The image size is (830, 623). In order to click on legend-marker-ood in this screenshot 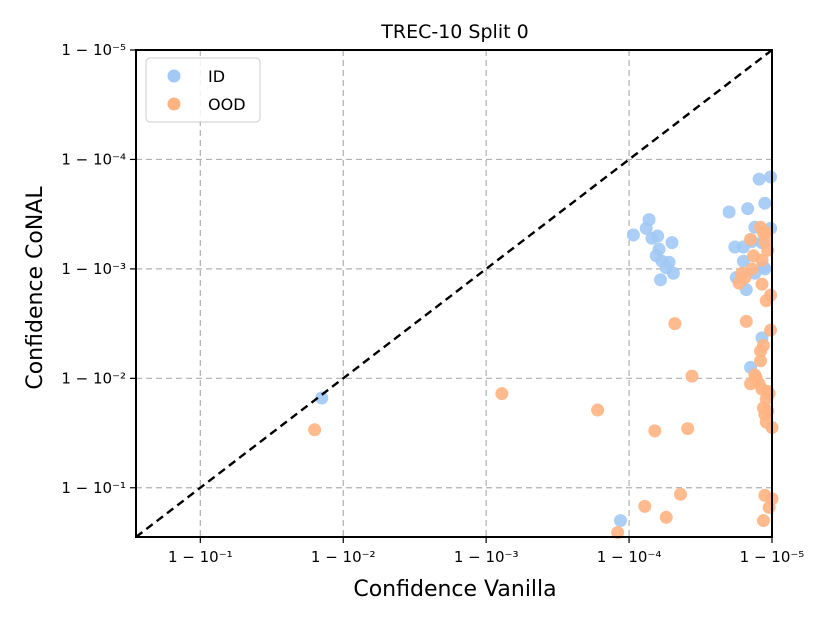, I will do `click(174, 104)`.